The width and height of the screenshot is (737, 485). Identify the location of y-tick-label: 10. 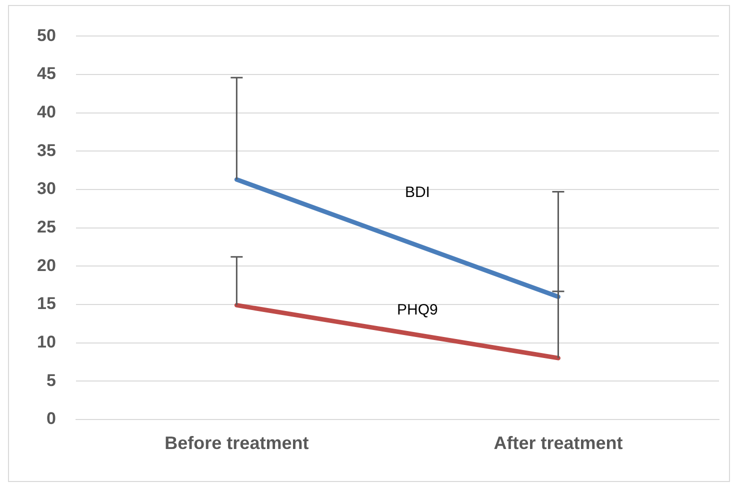
(46, 342).